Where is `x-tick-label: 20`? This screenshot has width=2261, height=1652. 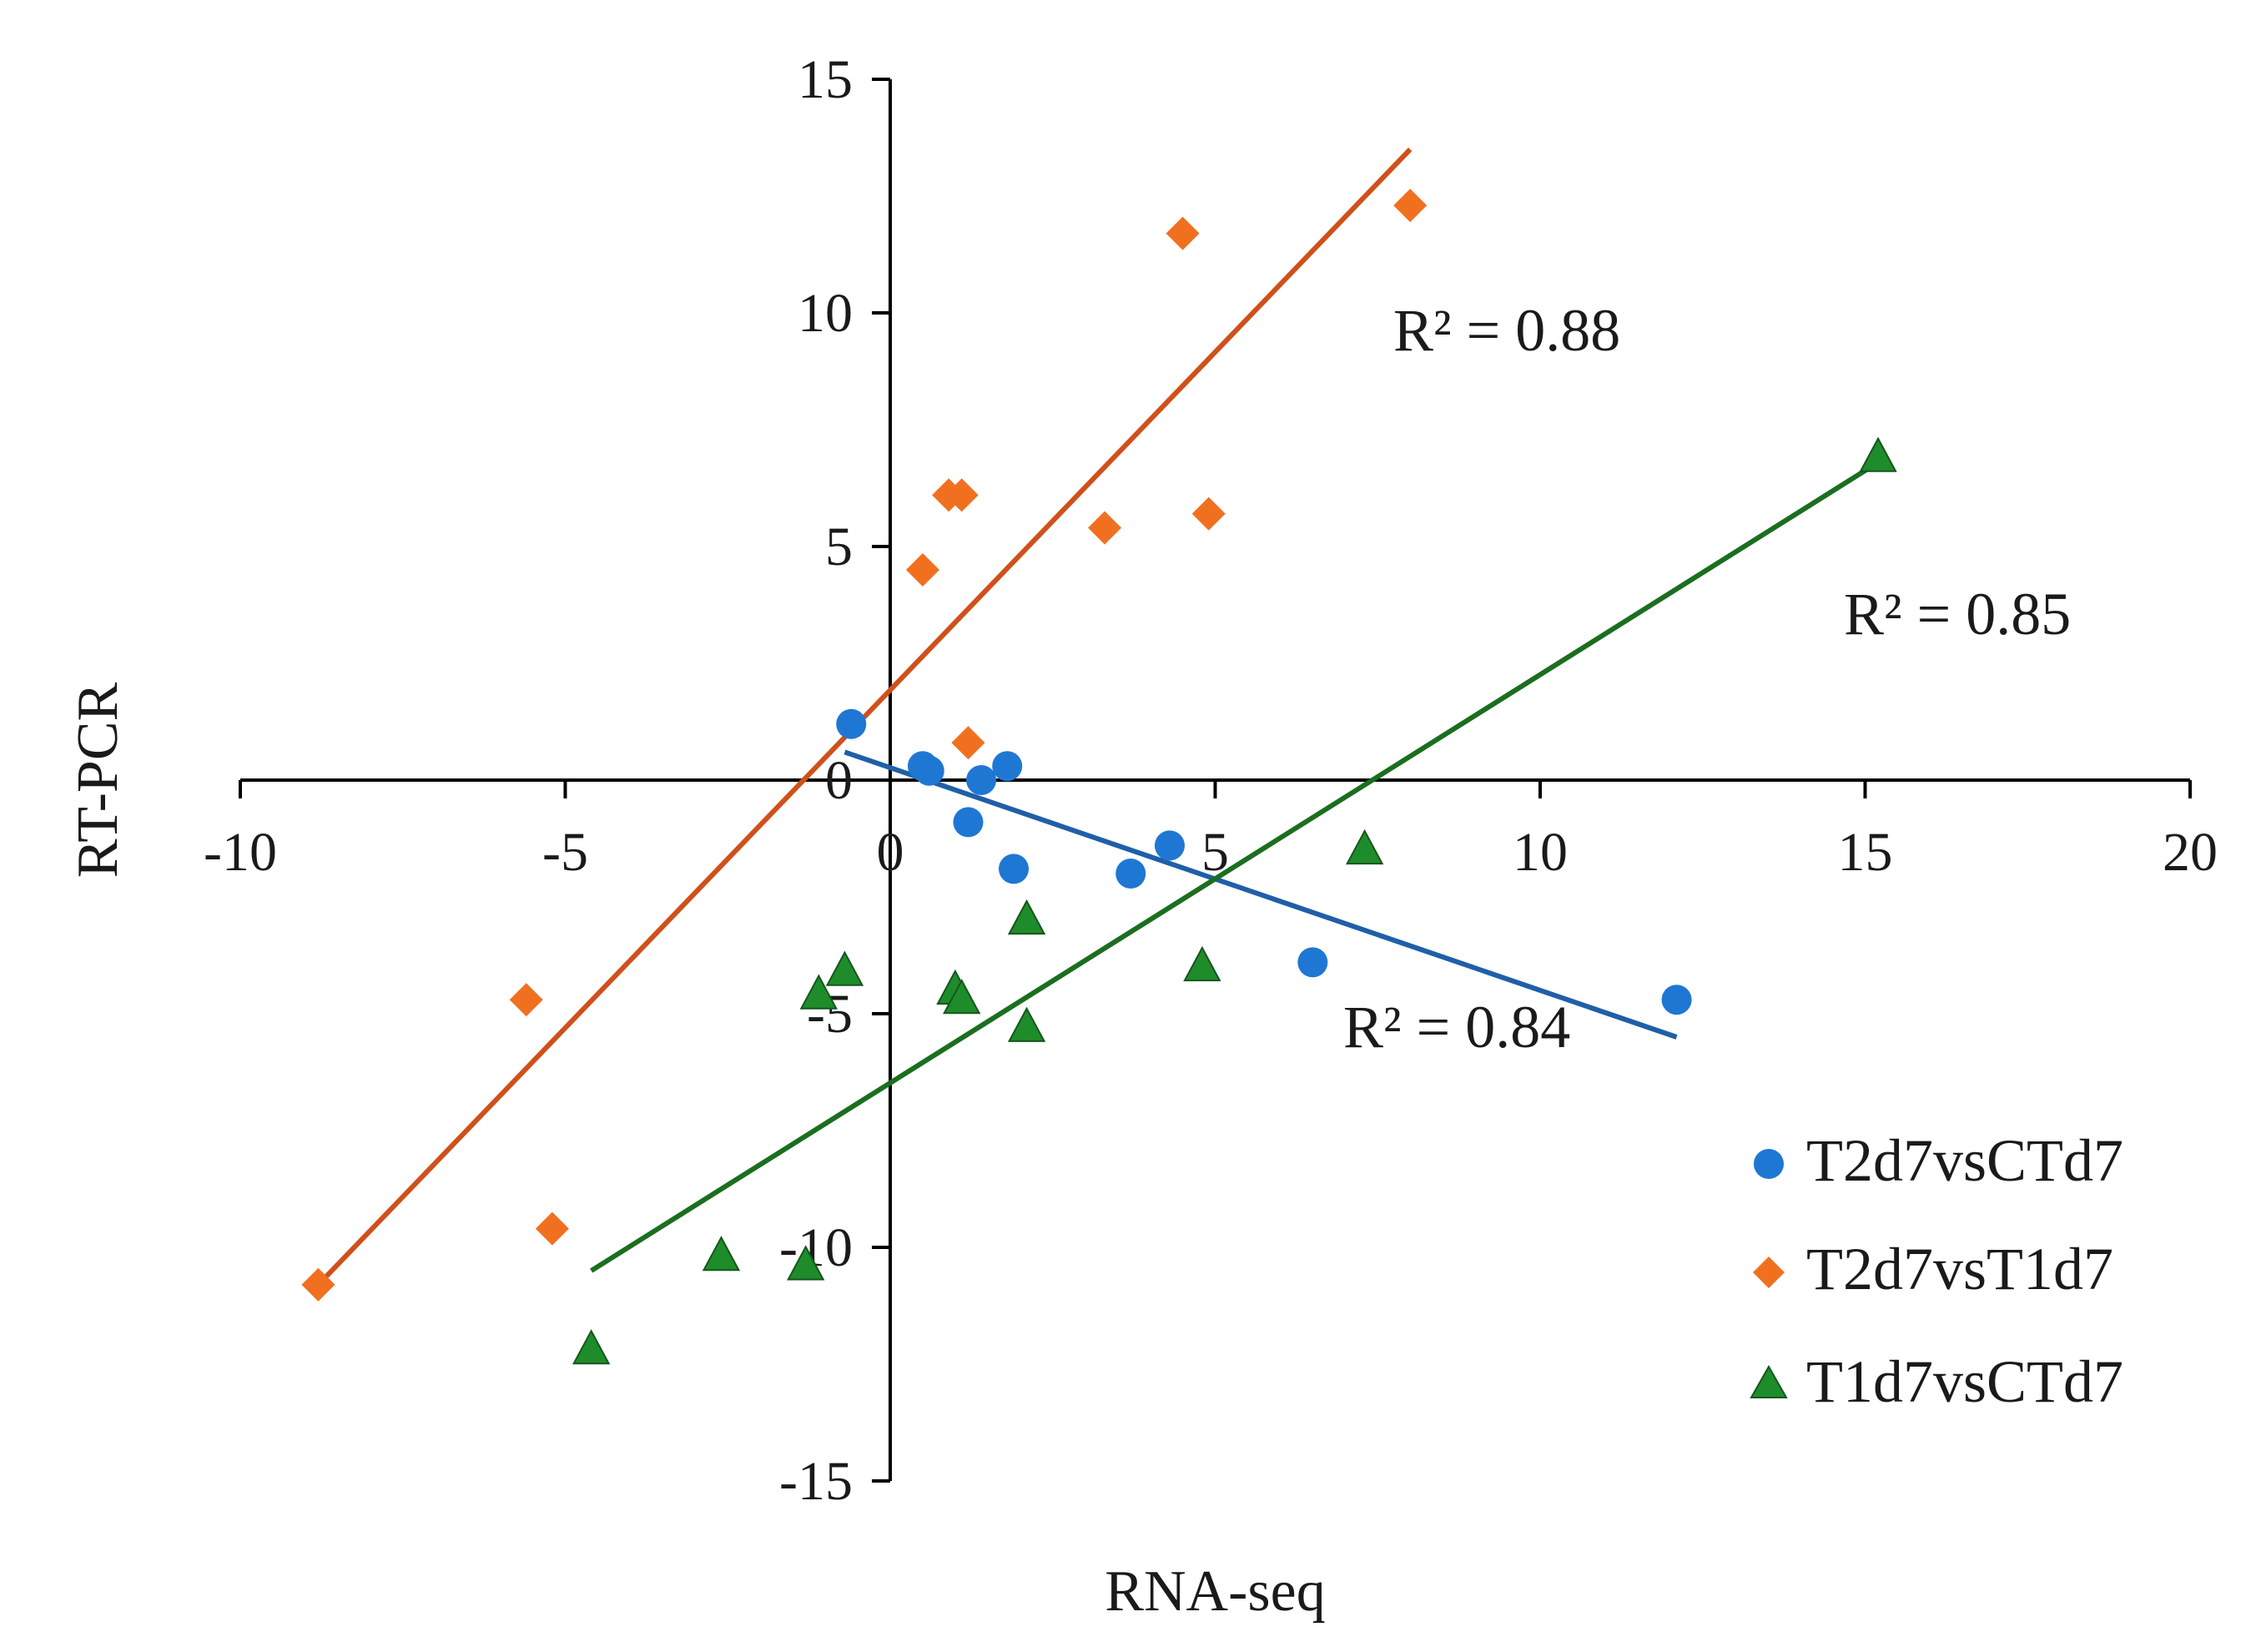 x-tick-label: 20 is located at coordinates (2190, 853).